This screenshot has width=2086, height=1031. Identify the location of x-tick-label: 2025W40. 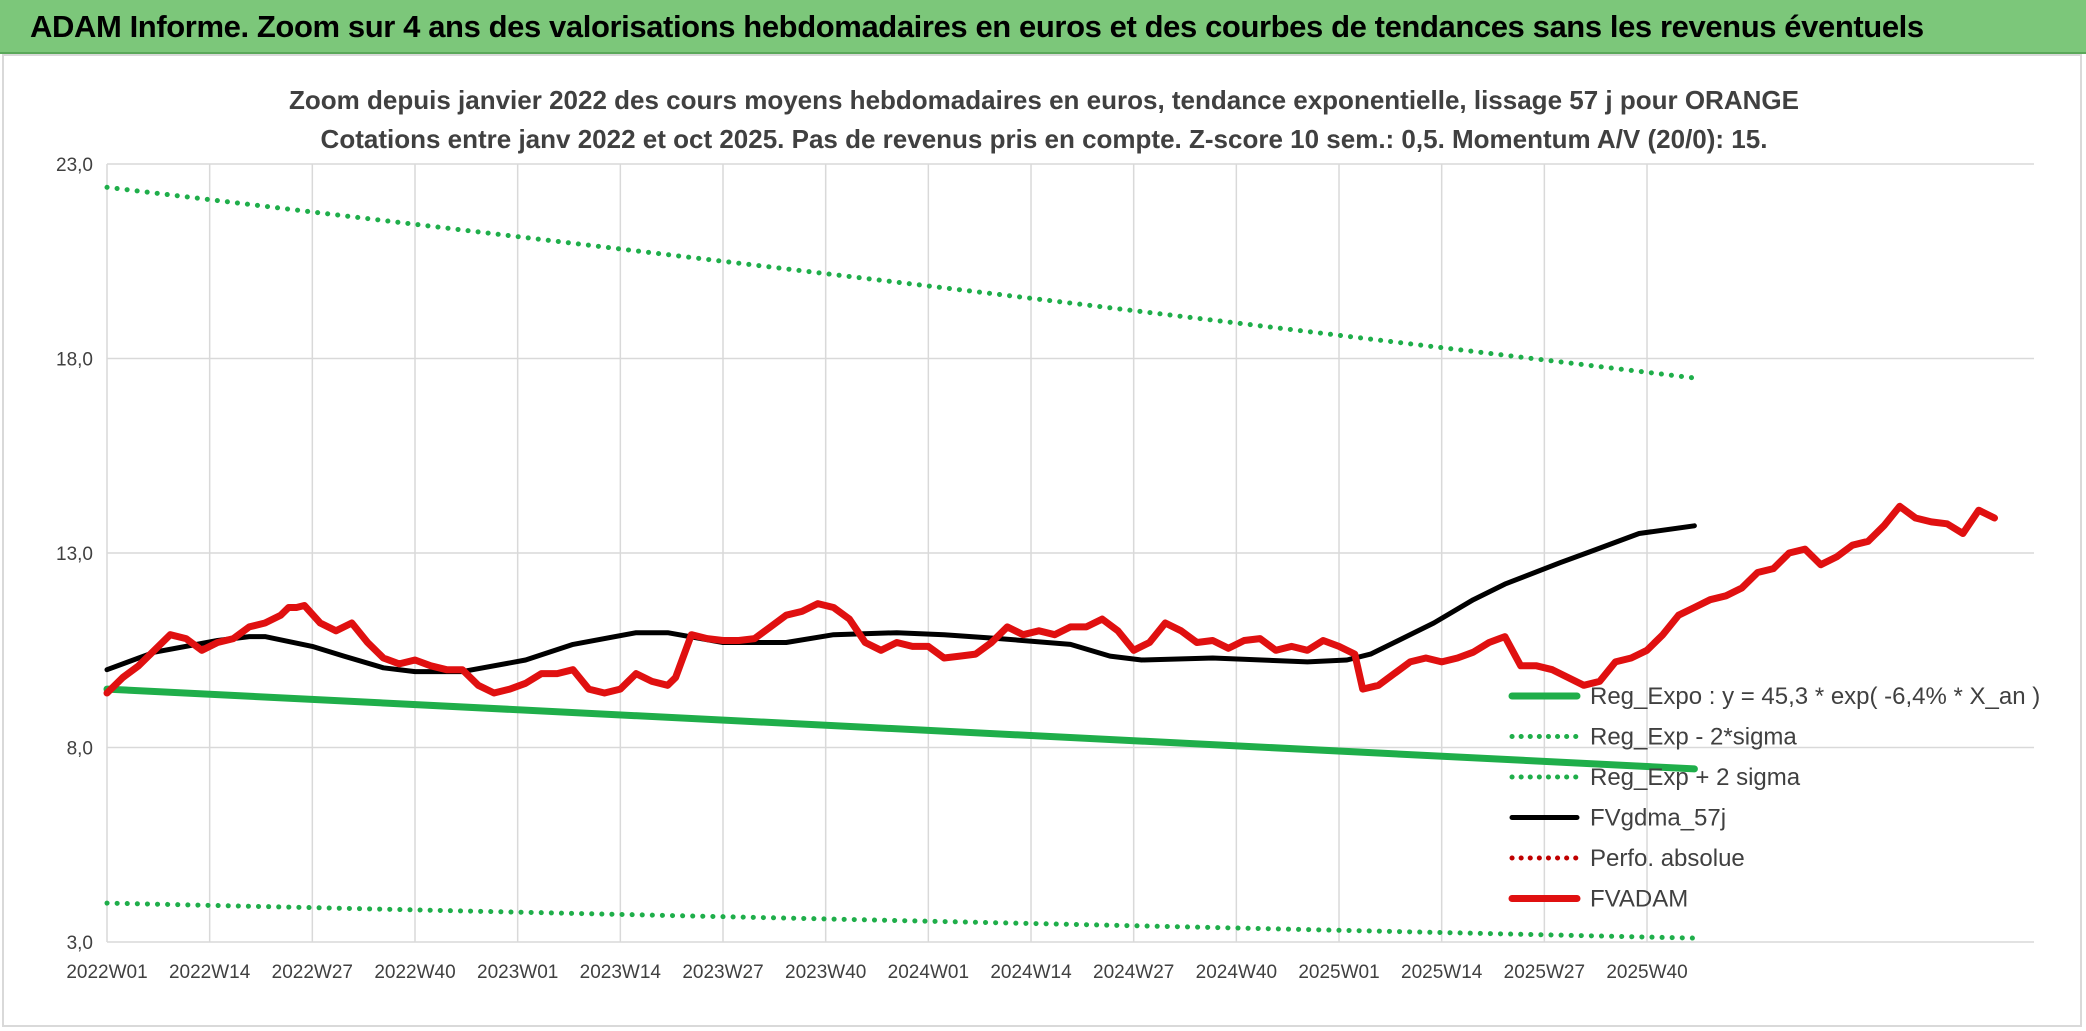
(1646, 972).